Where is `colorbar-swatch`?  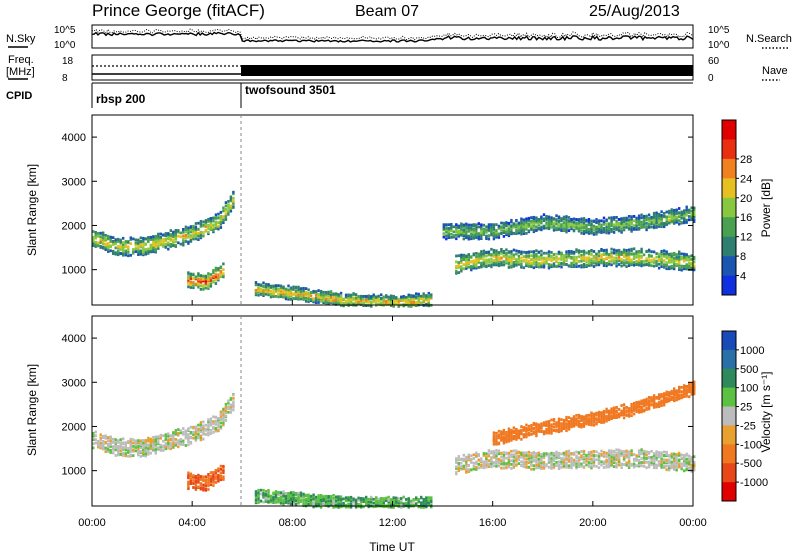
colorbar-swatch is located at coordinates (729, 130).